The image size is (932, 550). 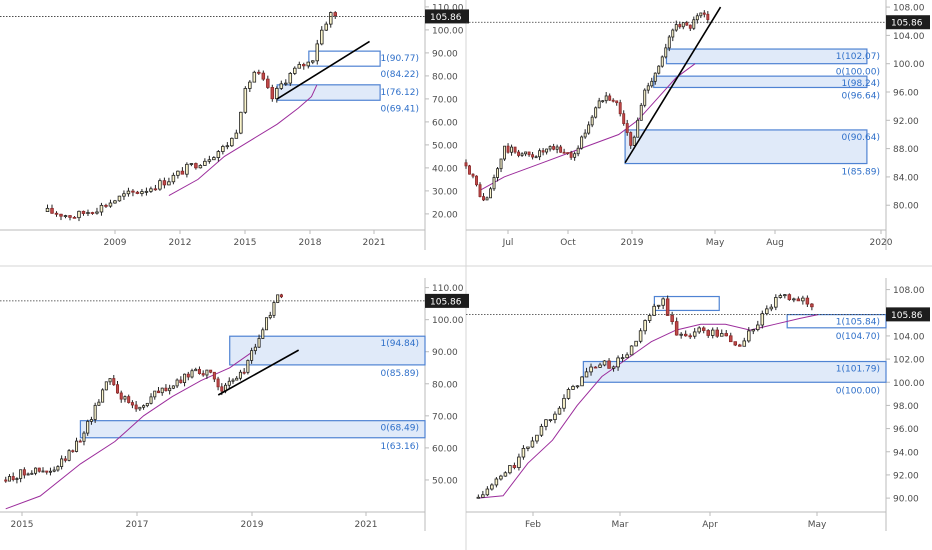 What do you see at coordinates (445, 123) in the screenshot?
I see `y-tick-label: 60.00` at bounding box center [445, 123].